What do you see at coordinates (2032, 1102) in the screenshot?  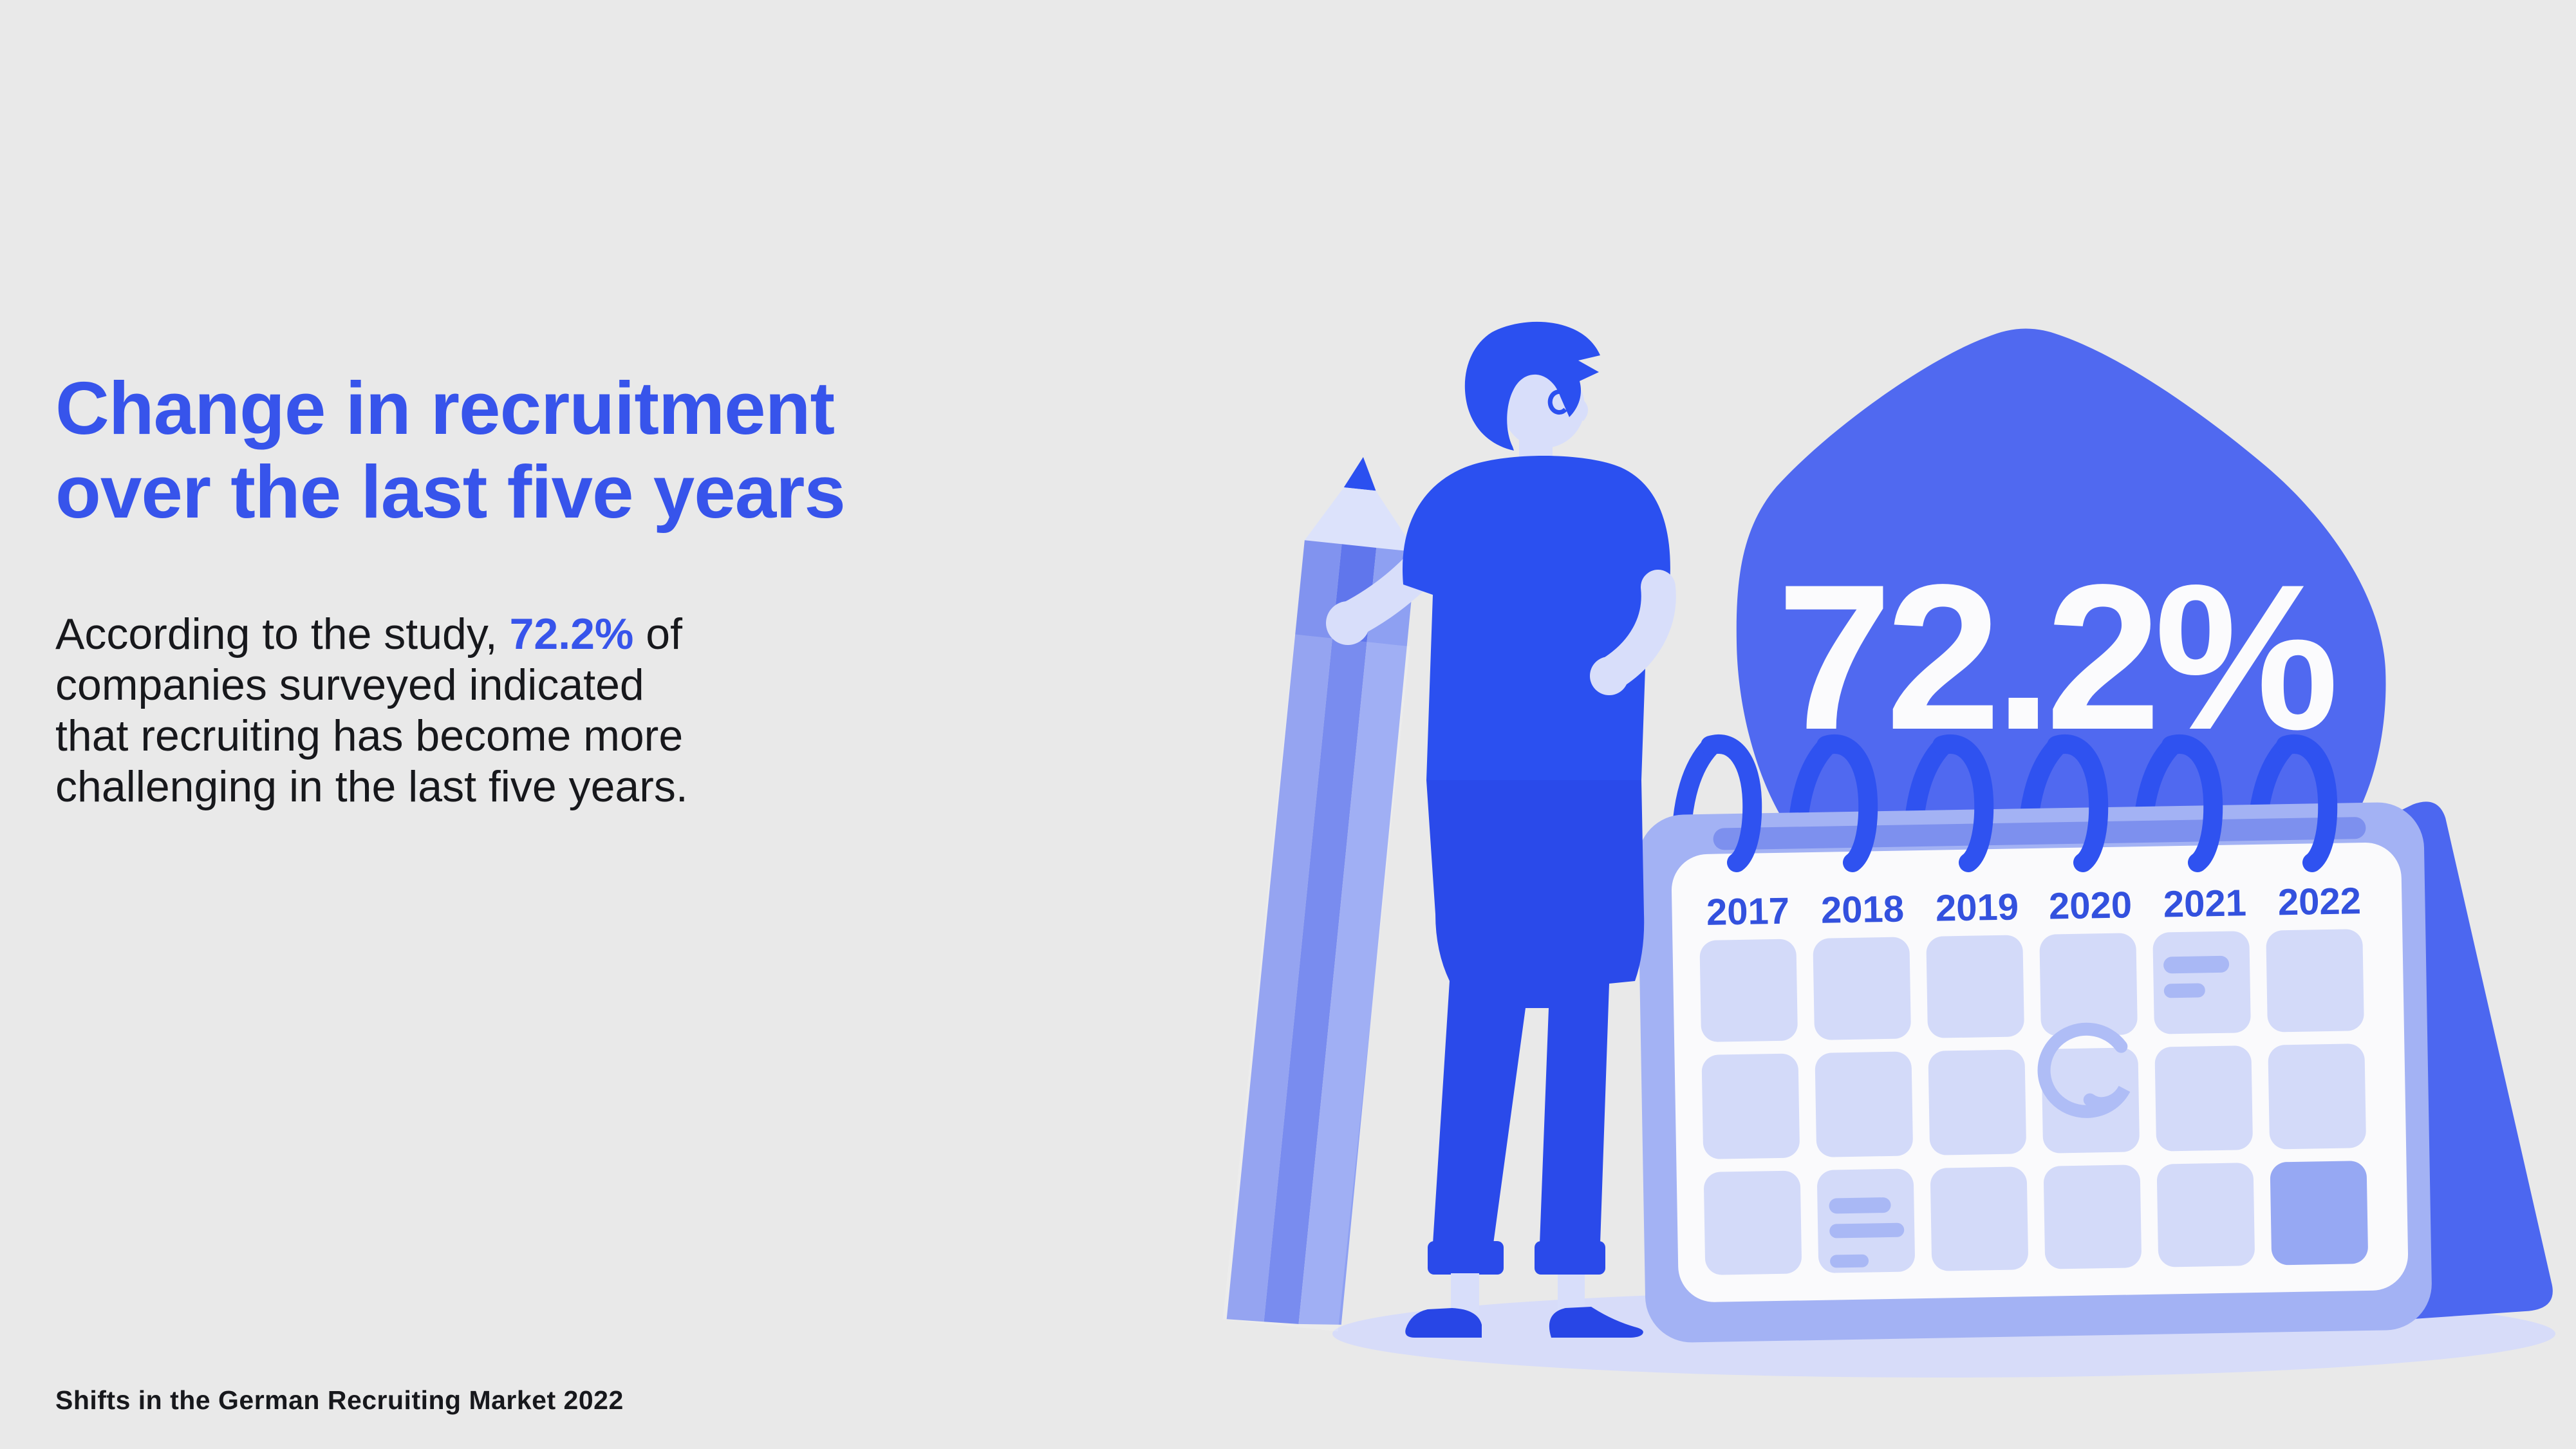 I see `calendar-cells` at bounding box center [2032, 1102].